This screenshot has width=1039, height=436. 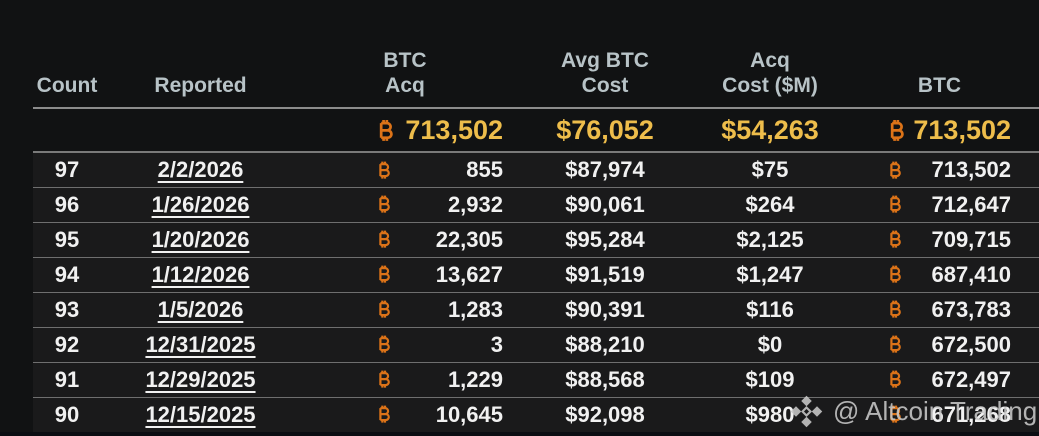 What do you see at coordinates (605, 130) in the screenshot?
I see `total-avg-btc-cost: $76,052` at bounding box center [605, 130].